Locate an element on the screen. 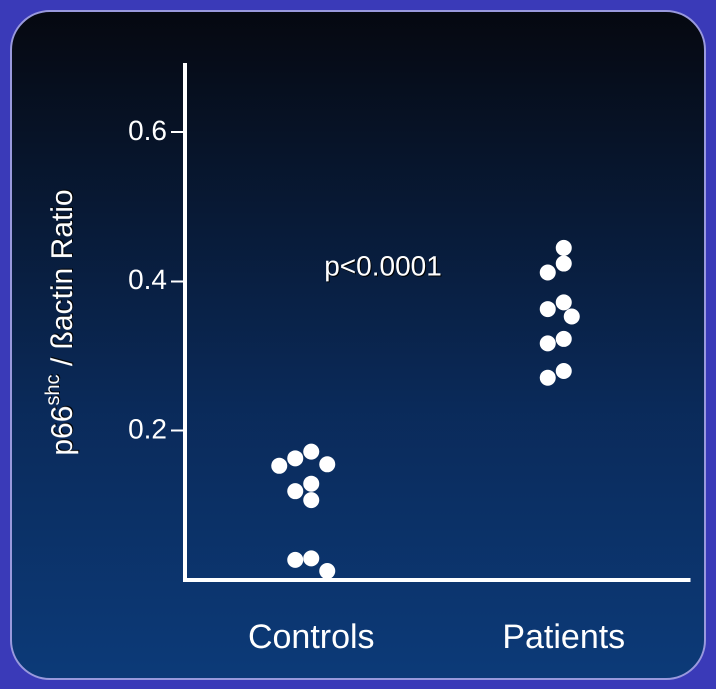 This screenshot has width=716, height=689. y-tick-label: 0.2 is located at coordinates (147, 428).